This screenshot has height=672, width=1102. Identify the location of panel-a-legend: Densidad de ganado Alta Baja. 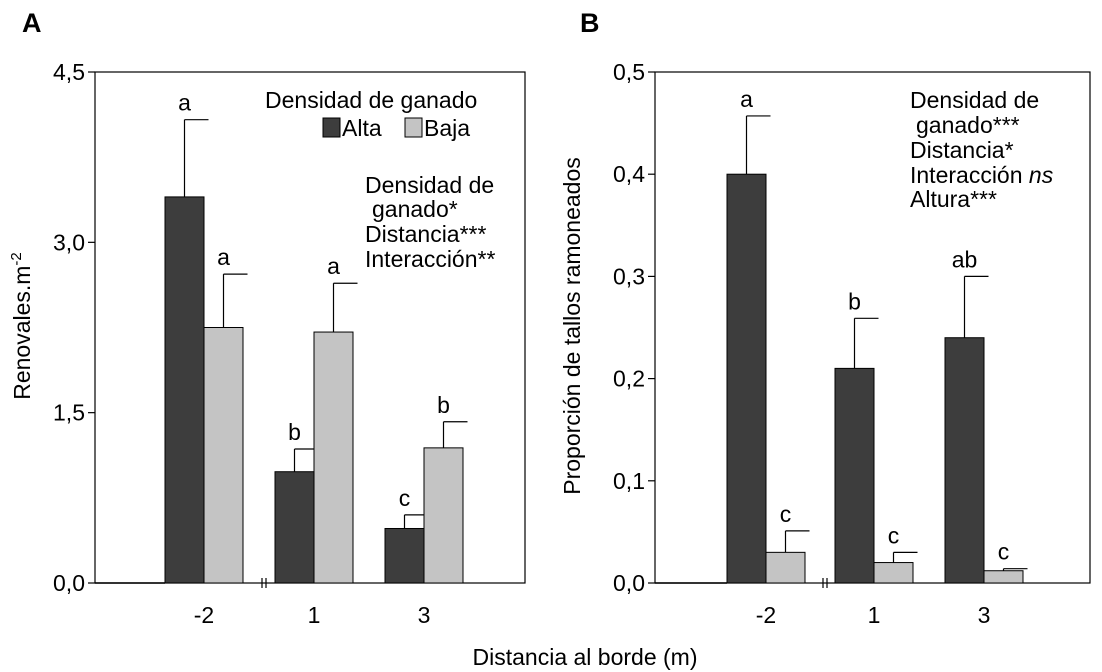
(371, 114).